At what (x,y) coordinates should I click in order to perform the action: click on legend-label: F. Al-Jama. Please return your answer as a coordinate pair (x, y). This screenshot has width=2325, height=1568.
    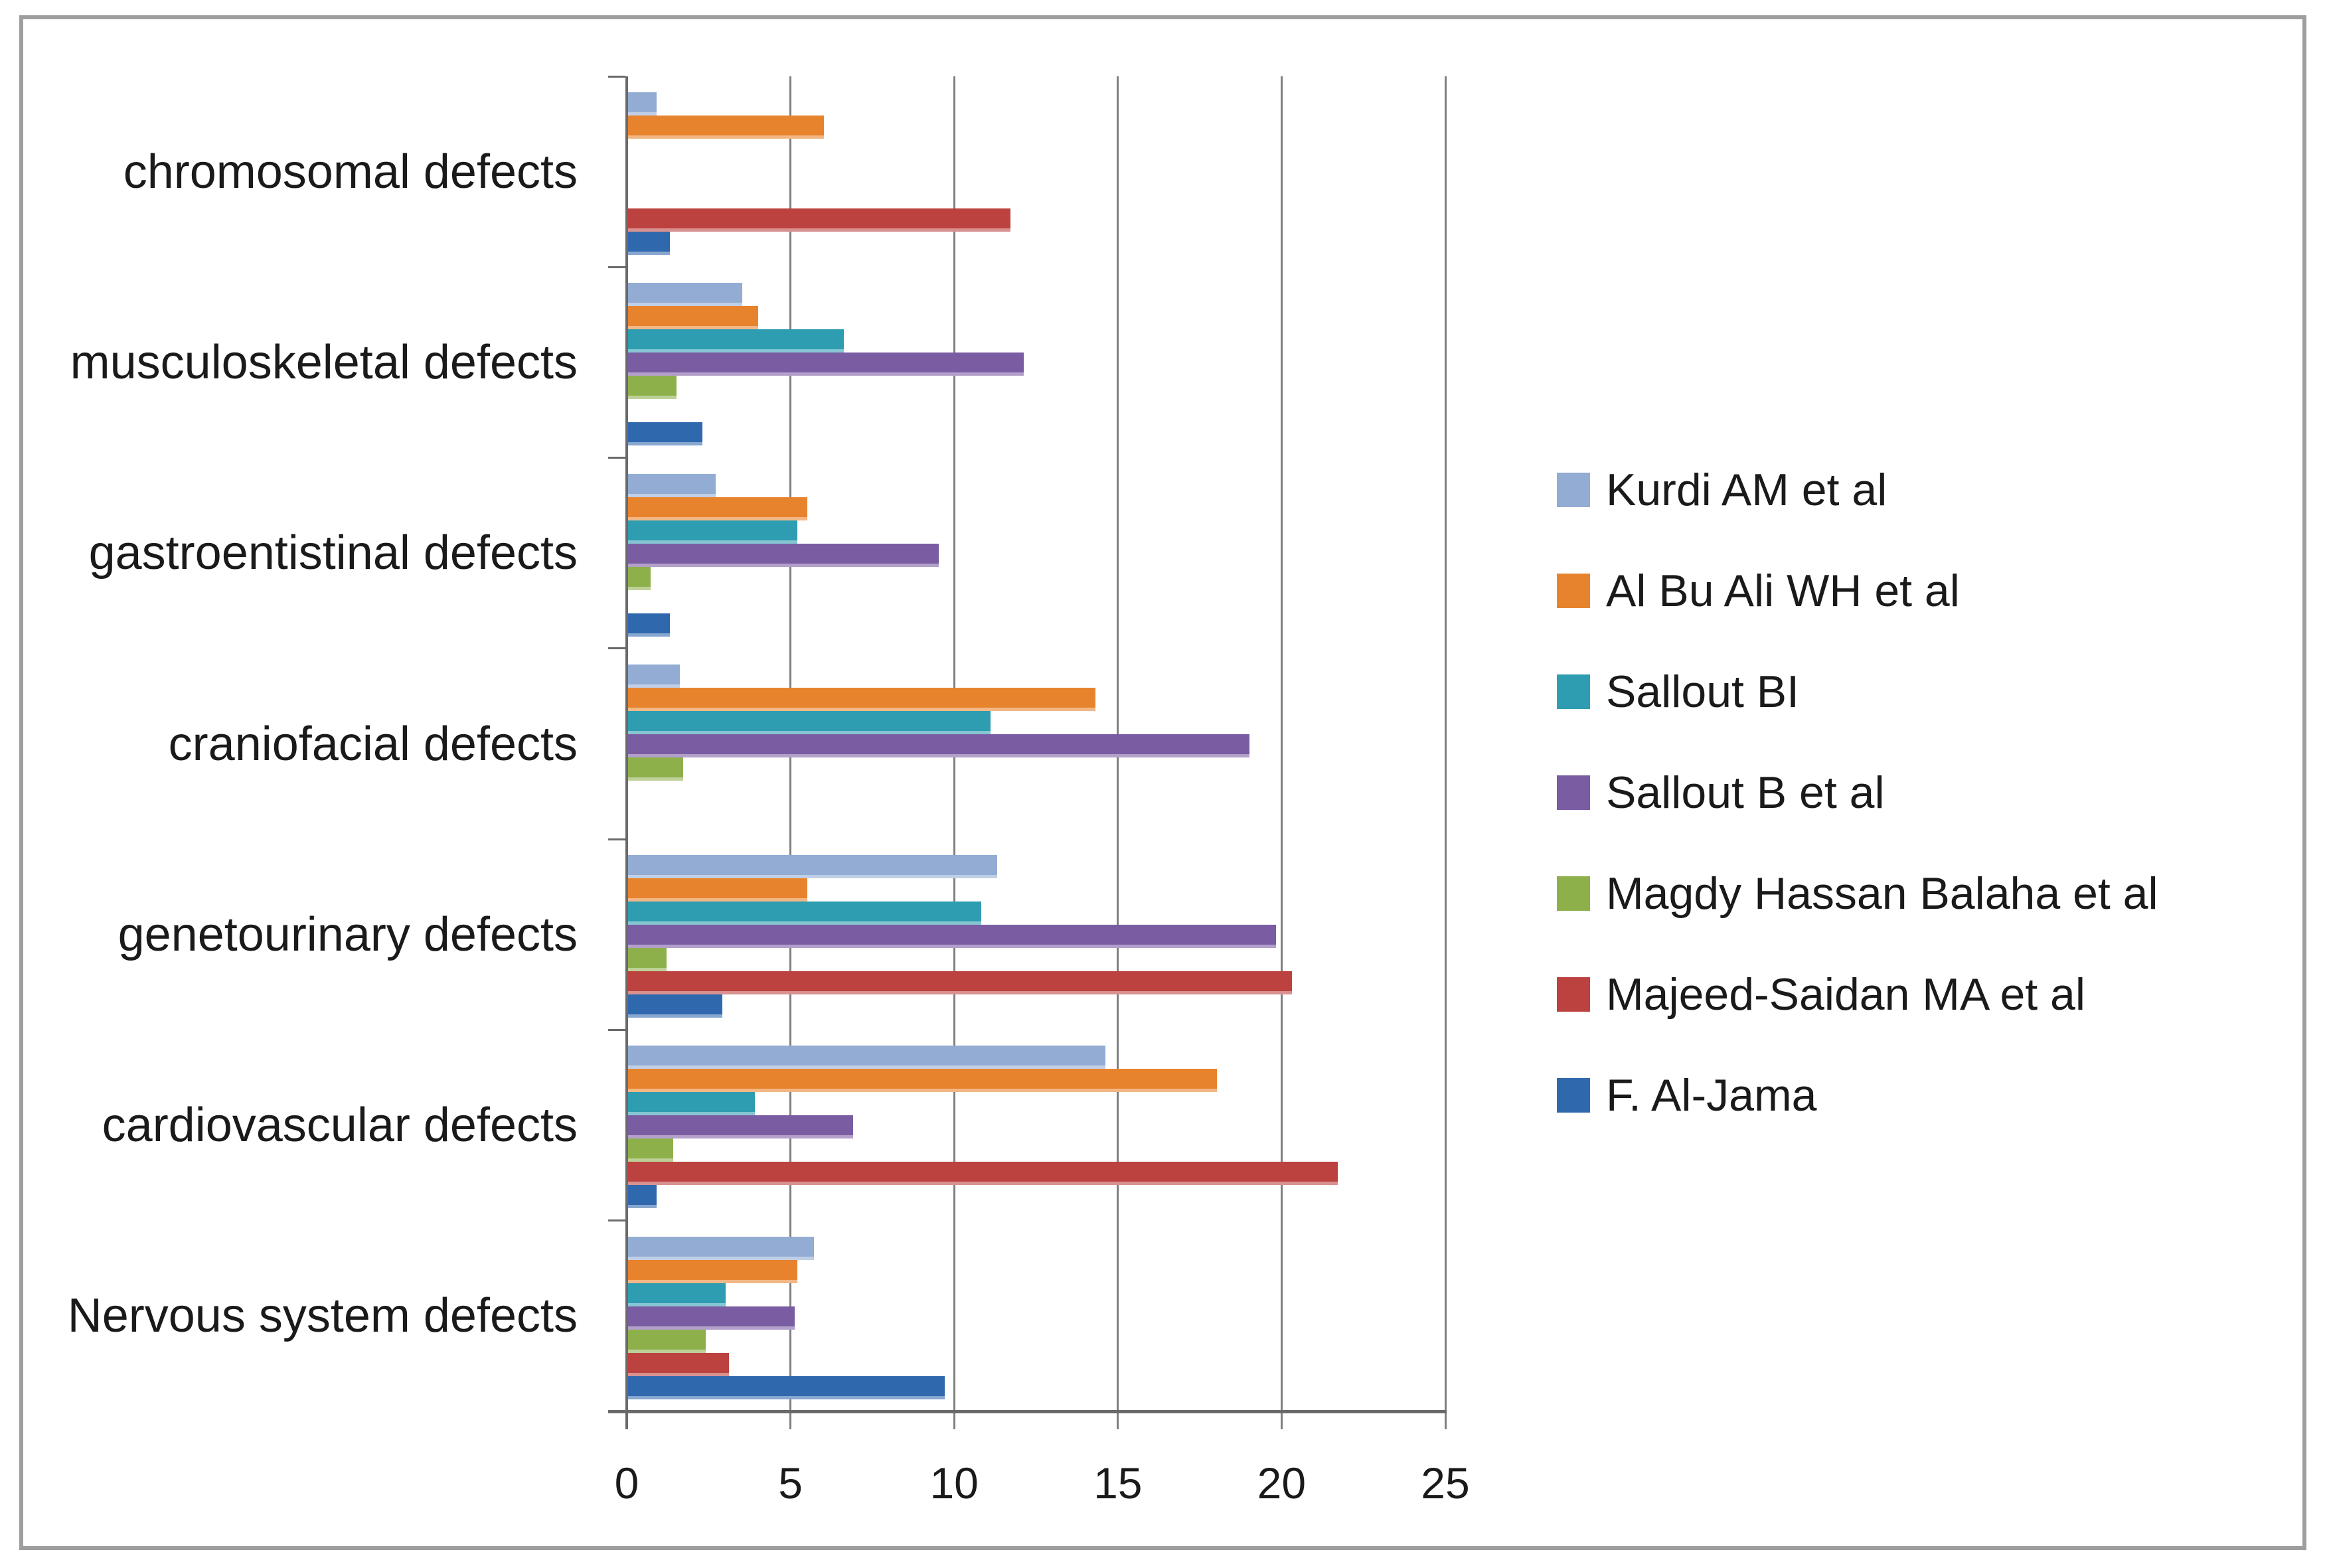
    Looking at the image, I should click on (1711, 1096).